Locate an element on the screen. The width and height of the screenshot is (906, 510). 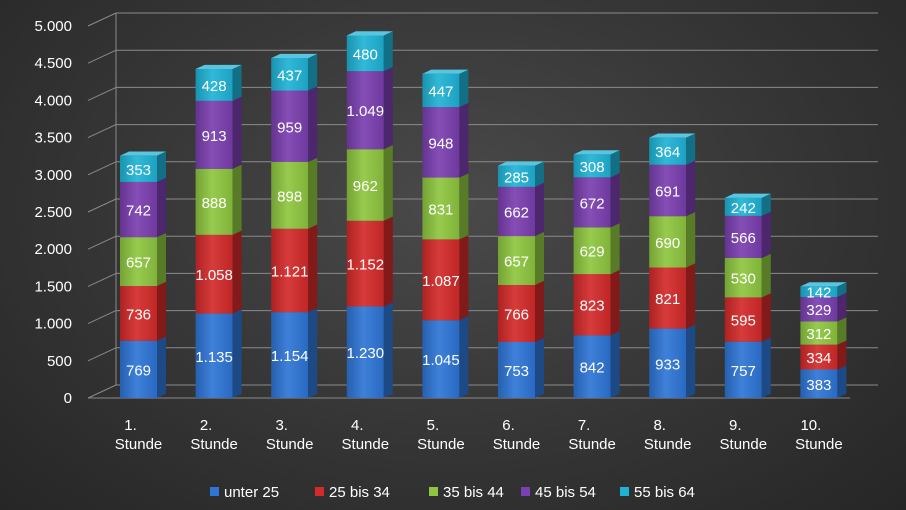
data-label: 629 is located at coordinates (592, 252).